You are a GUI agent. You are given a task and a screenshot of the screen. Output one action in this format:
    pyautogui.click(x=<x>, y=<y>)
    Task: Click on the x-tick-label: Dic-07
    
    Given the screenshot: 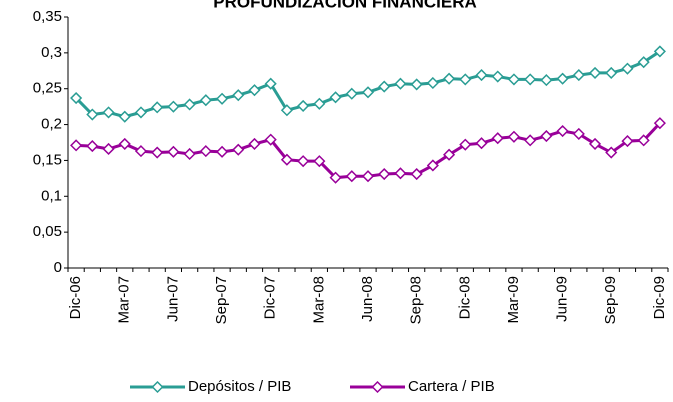 What is the action you would take?
    pyautogui.click(x=270, y=297)
    